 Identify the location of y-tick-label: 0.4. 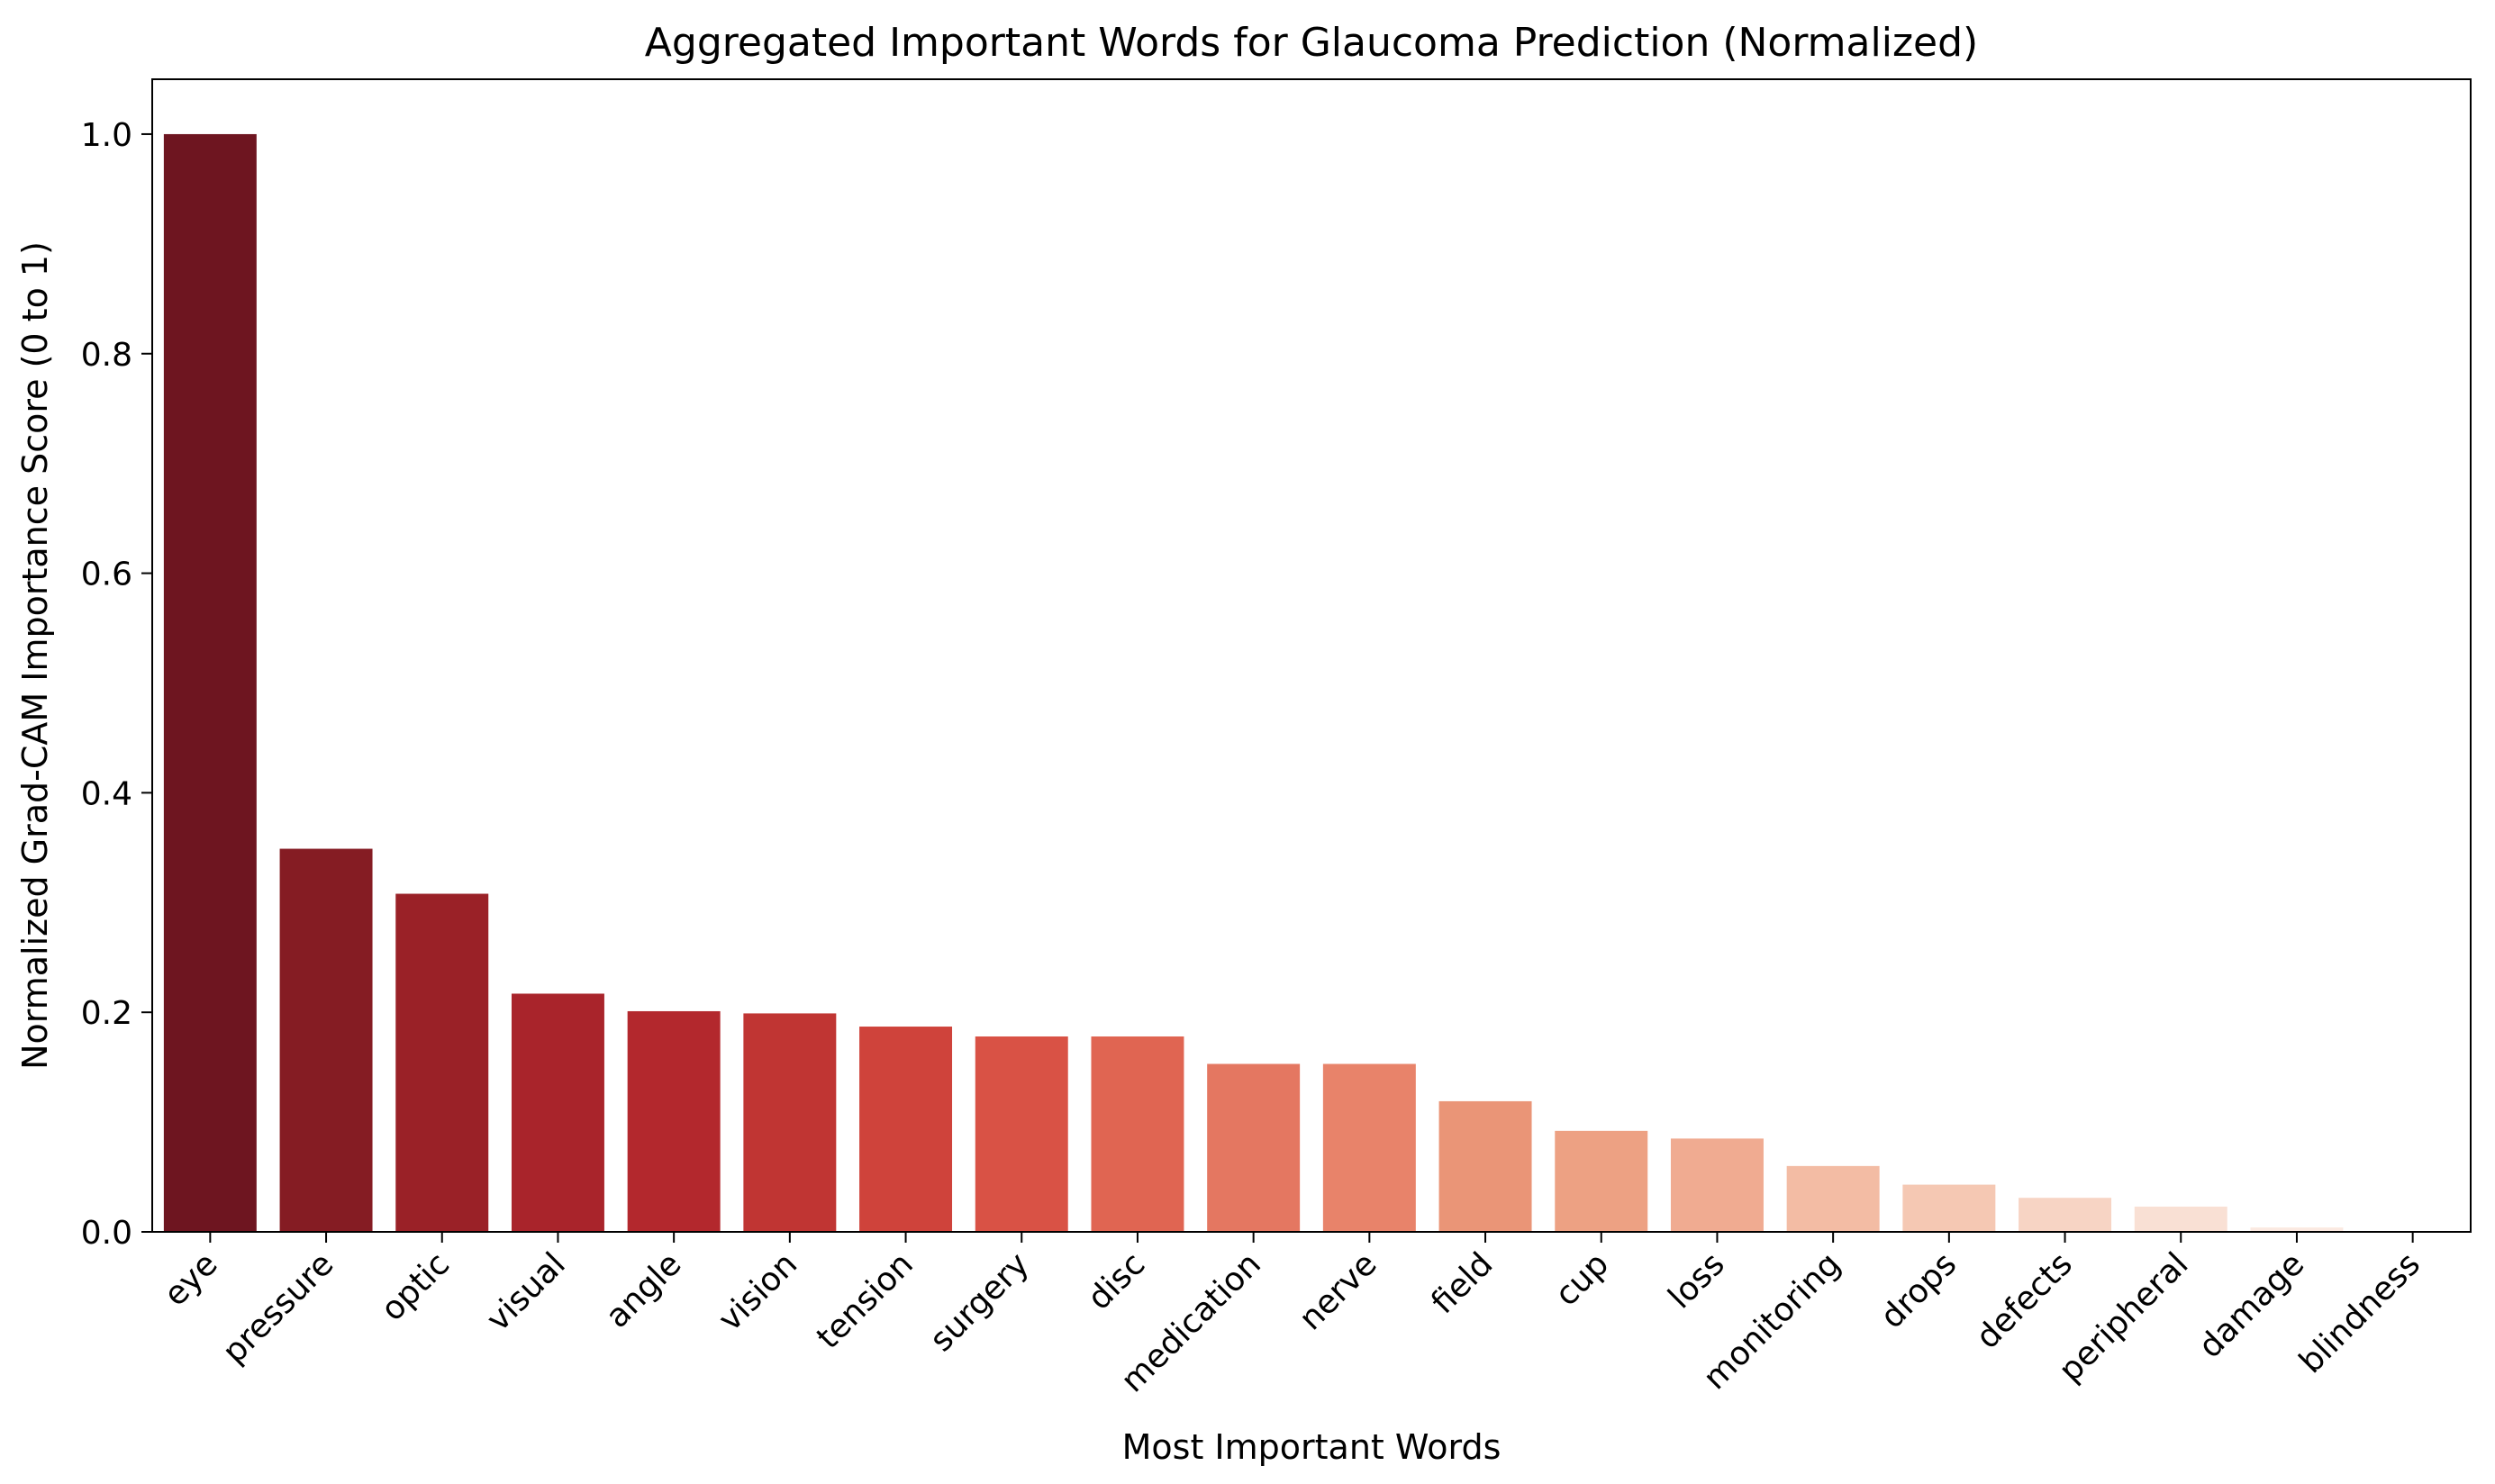
(107, 793).